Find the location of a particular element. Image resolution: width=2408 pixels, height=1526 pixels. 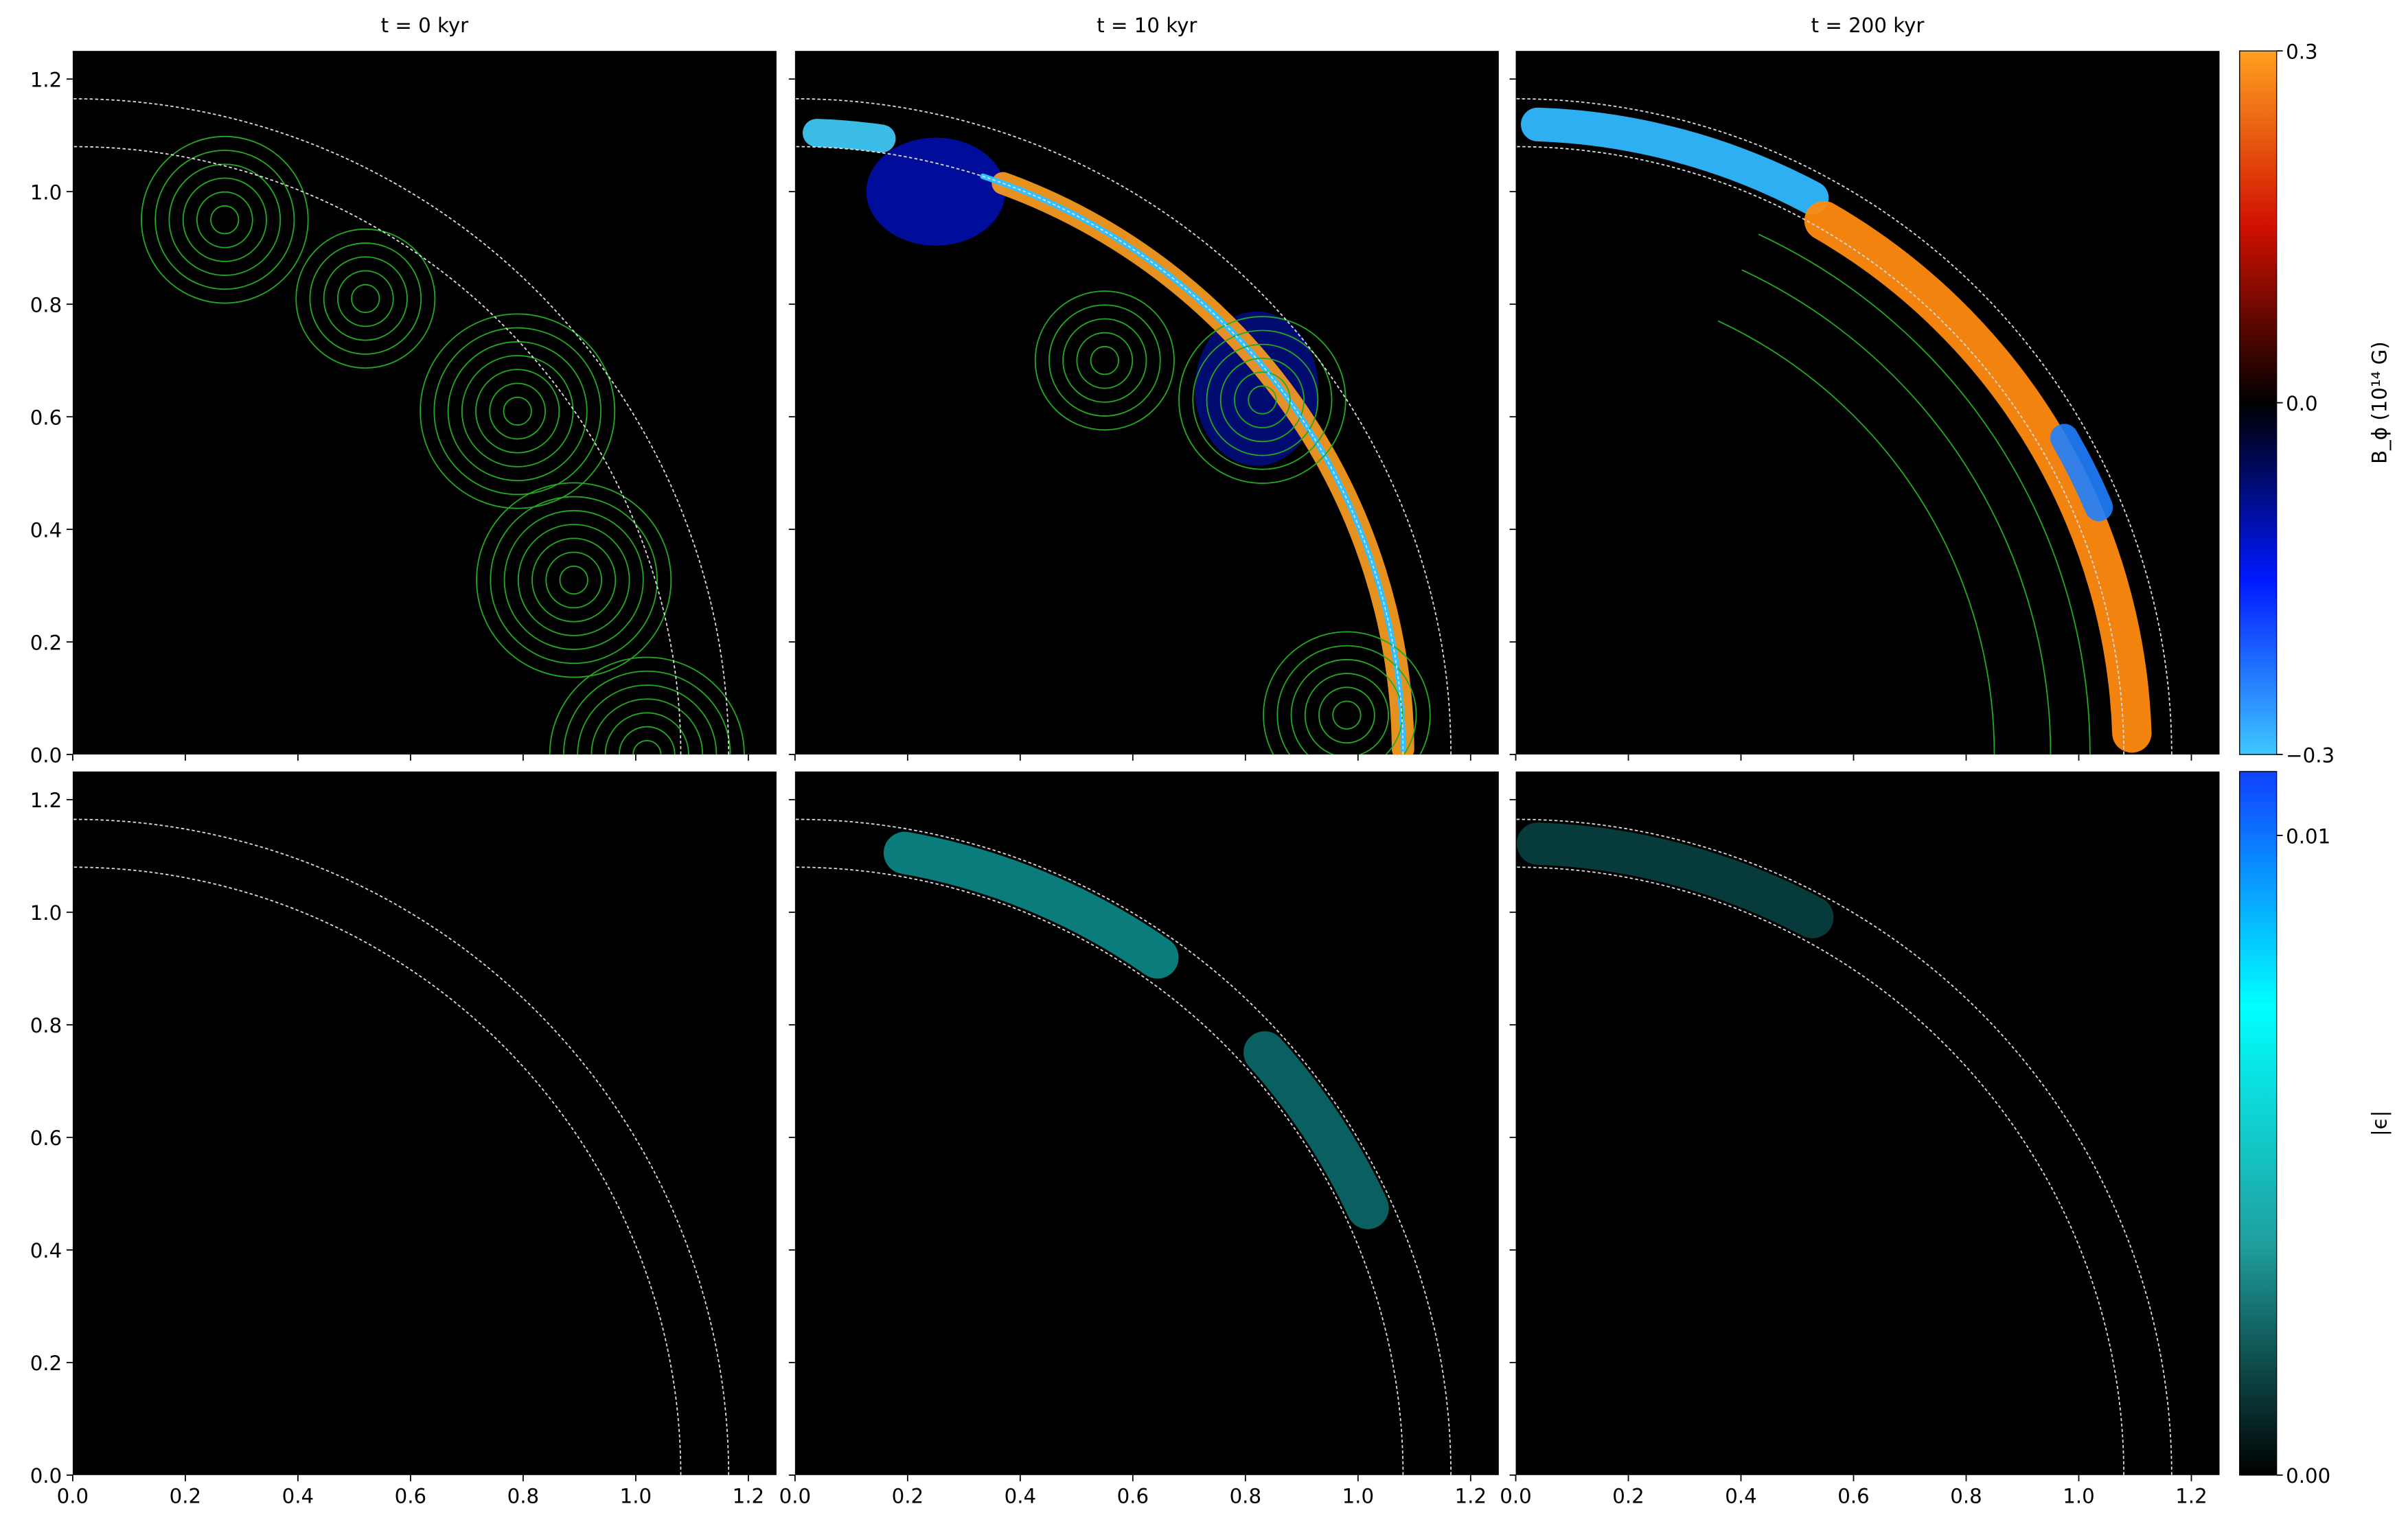

colorbar-tick-label: 0.00 is located at coordinates (2308, 1476).